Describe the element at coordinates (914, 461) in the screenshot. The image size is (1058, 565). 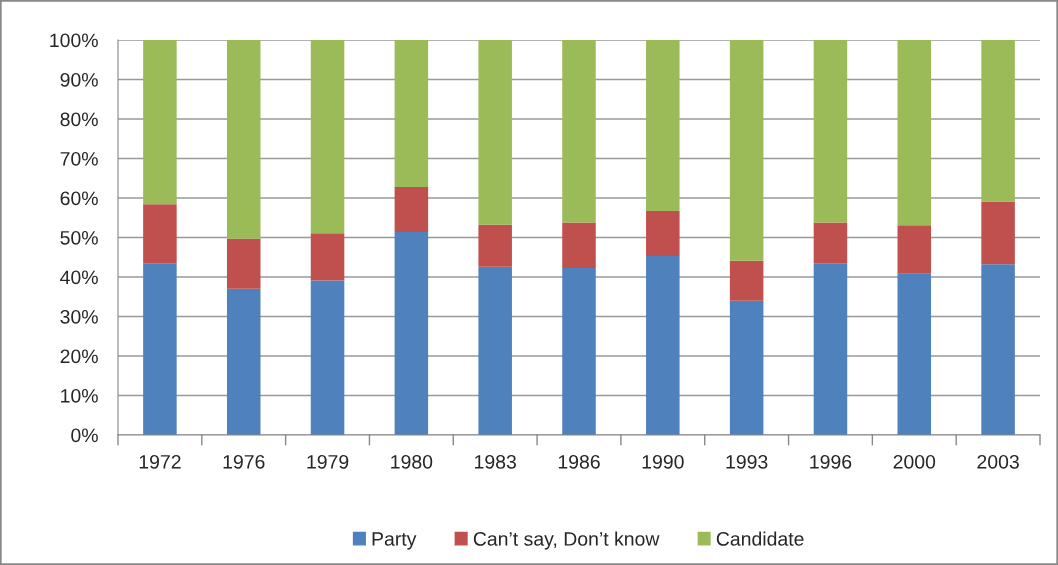
I see `x-tick-label: 2000` at that location.